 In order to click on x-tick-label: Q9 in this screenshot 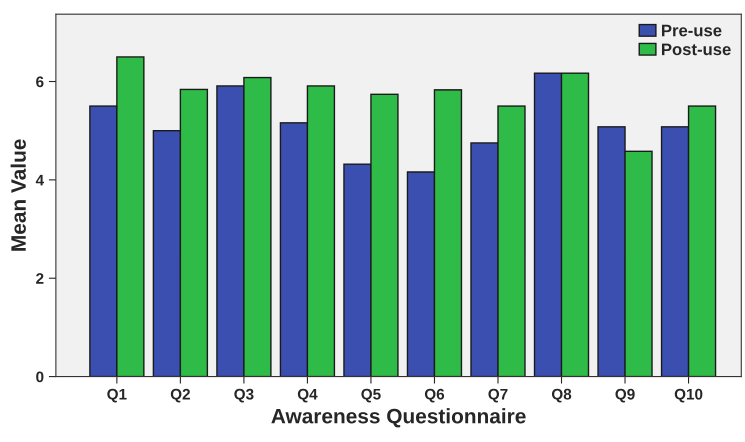, I will do `click(625, 395)`.